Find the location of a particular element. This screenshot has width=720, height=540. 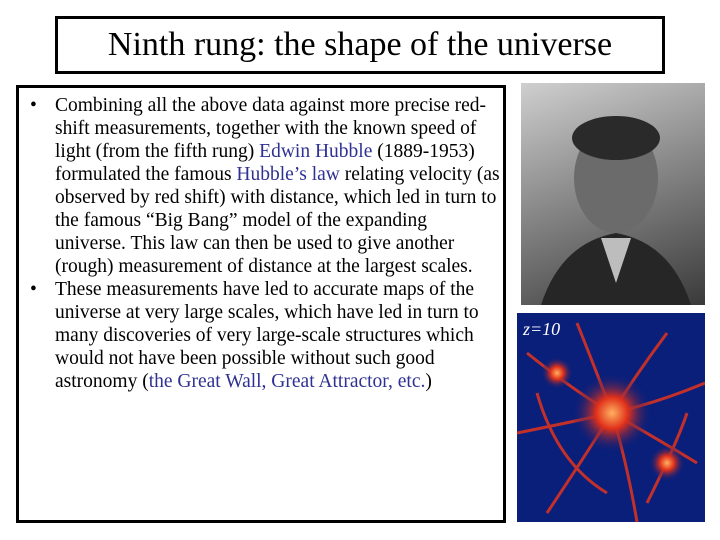

universe-simulation: z=10 is located at coordinates (611, 417).